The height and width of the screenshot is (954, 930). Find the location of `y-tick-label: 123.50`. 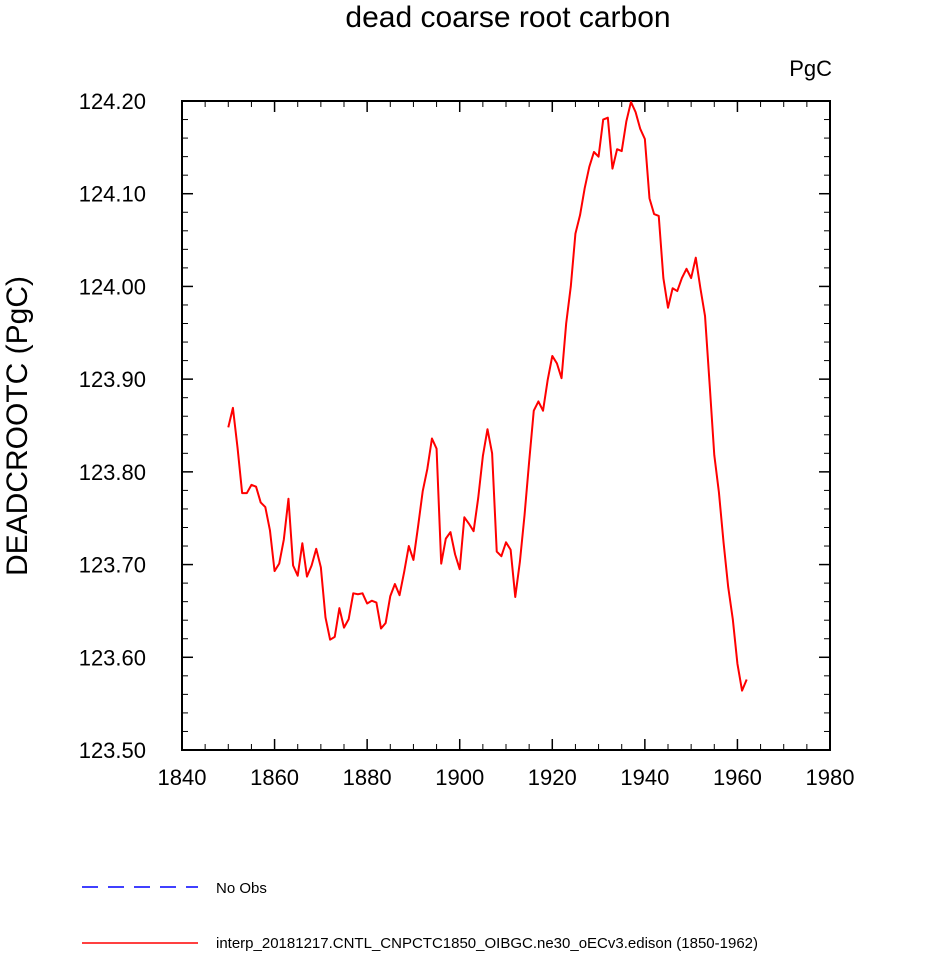

y-tick-label: 123.50 is located at coordinates (112, 750).